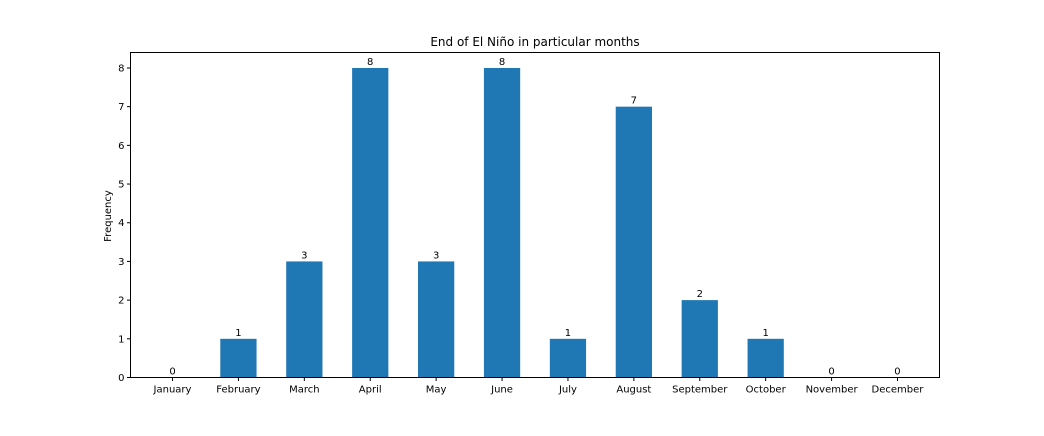 This screenshot has height=436, width=1044. I want to click on bar-may, so click(436, 319).